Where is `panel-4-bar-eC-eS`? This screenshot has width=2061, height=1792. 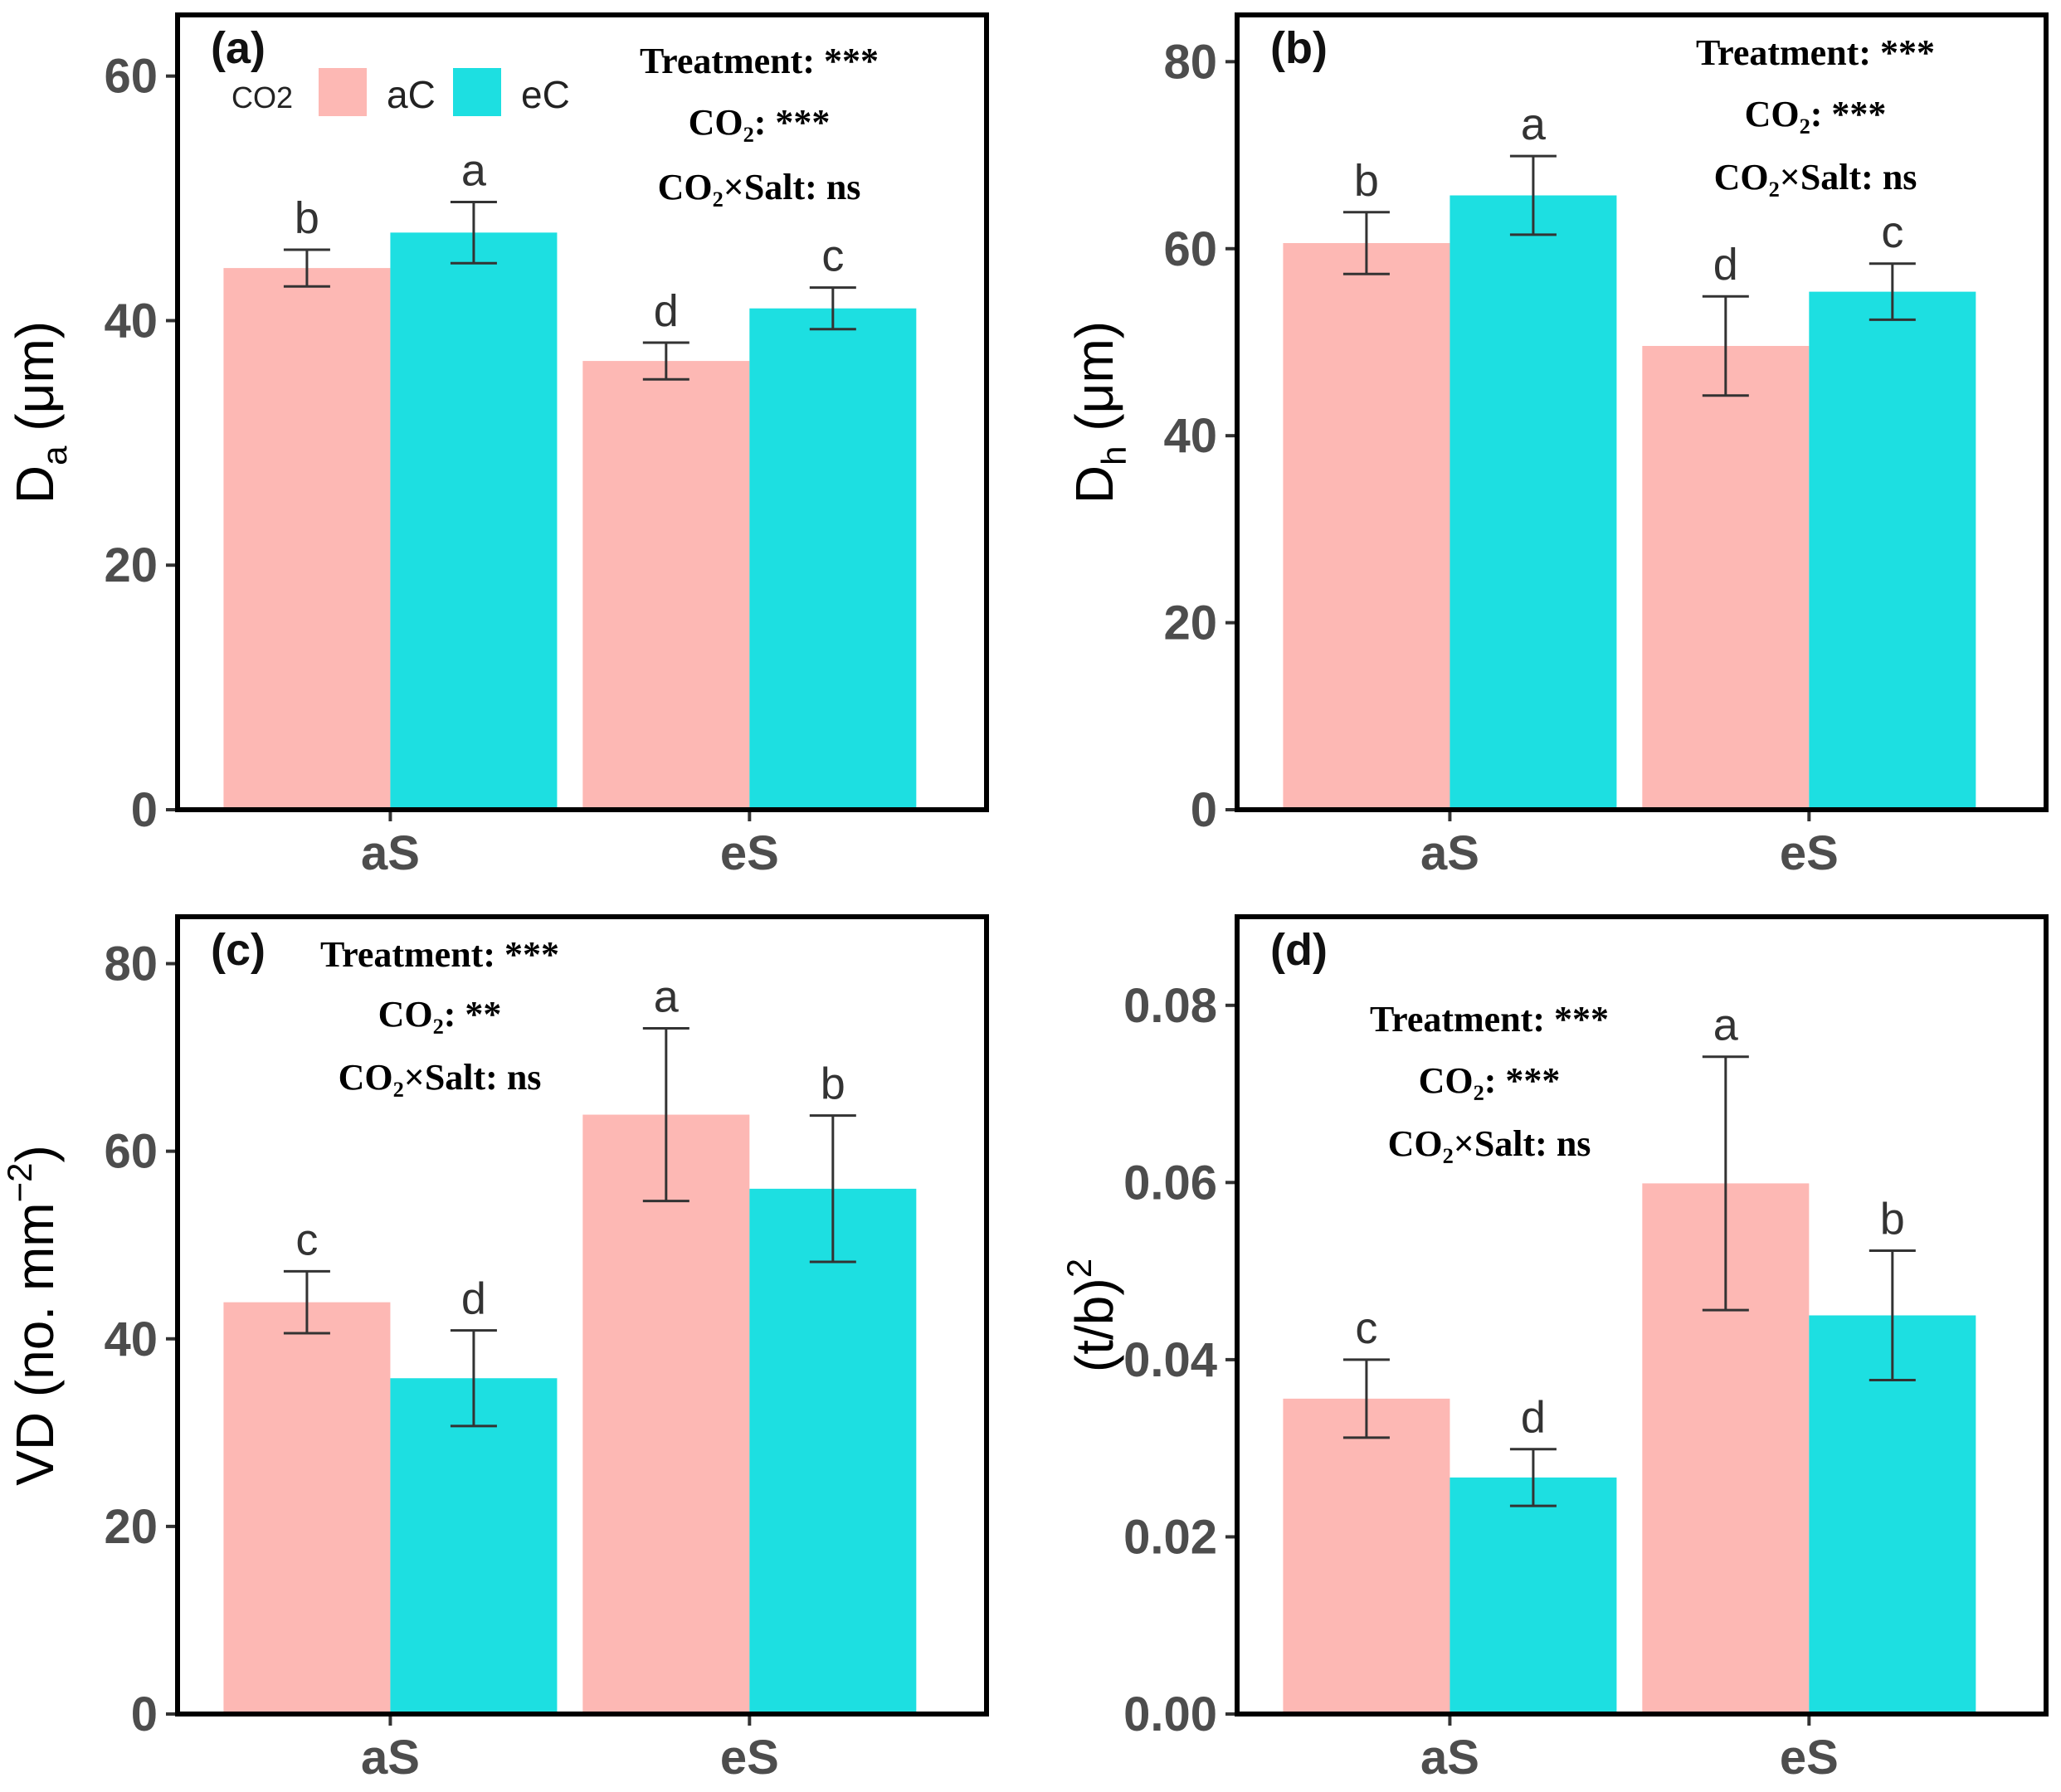
panel-4-bar-eC-eS is located at coordinates (1892, 1514).